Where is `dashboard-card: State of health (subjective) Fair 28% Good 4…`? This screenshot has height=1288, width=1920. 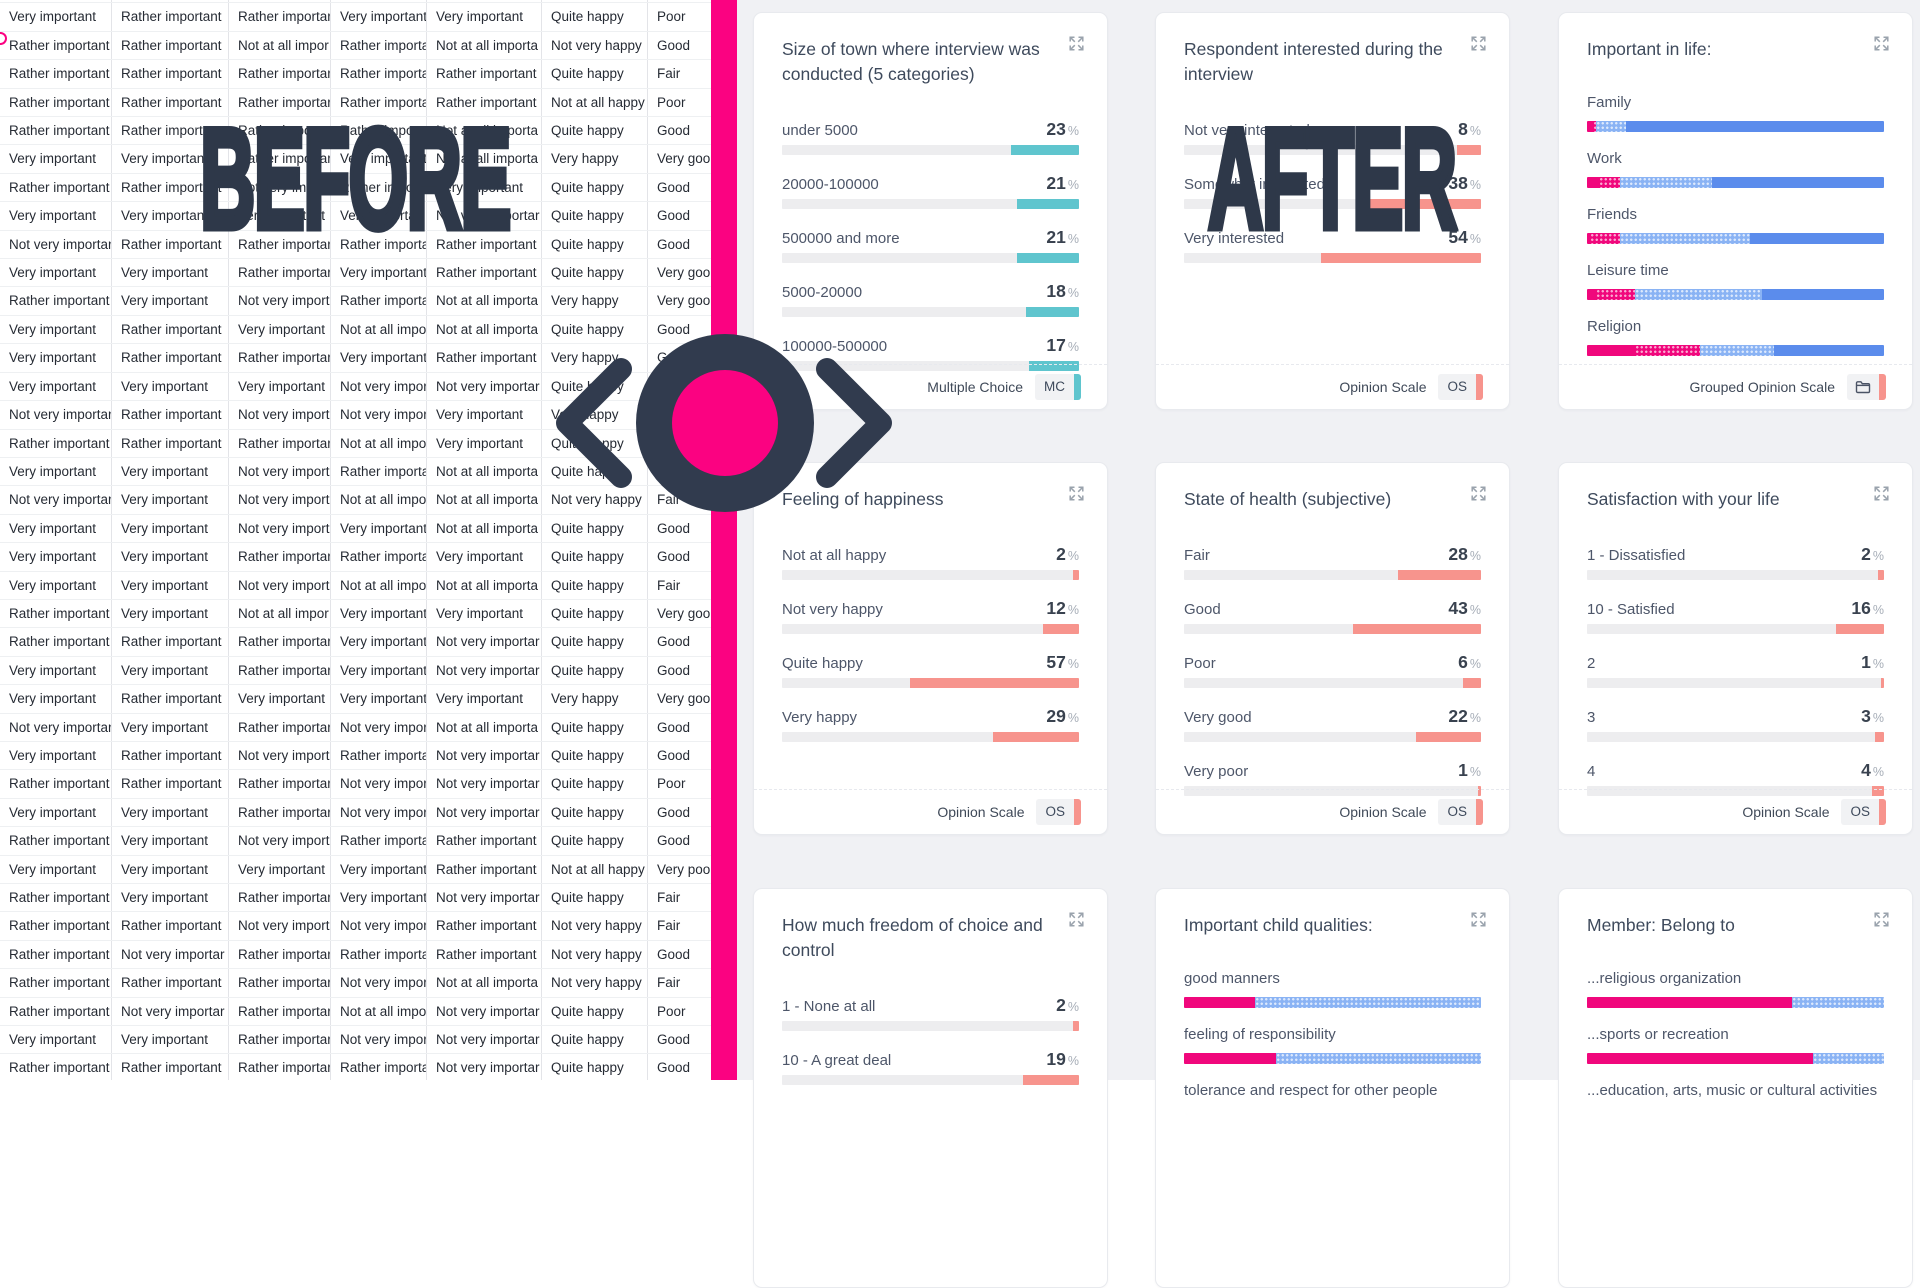
dashboard-card: State of health (subjective) Fair 28% Good 4… is located at coordinates (1332, 648).